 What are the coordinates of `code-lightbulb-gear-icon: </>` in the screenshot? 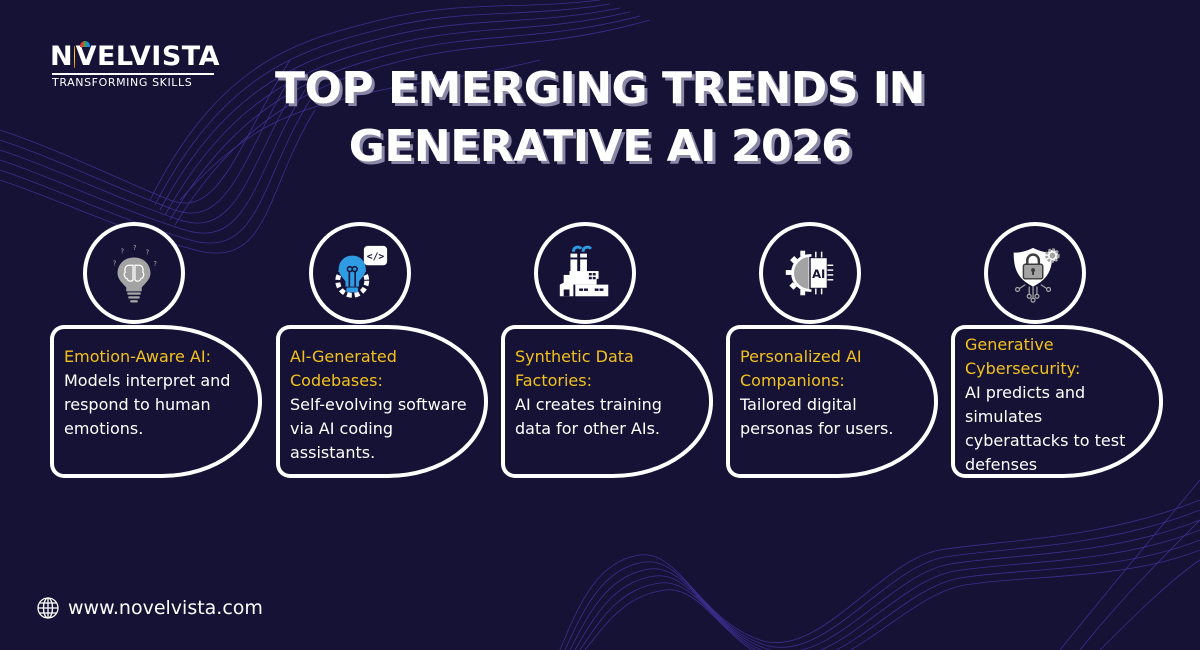 It's located at (361, 271).